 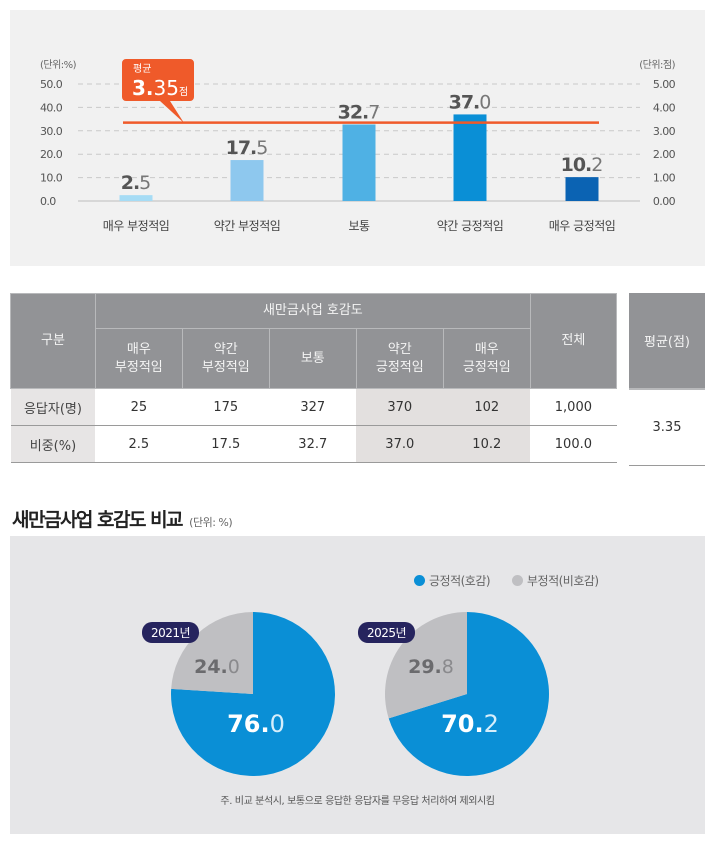 I want to click on sub-header: 약간 긍정적임, so click(x=399, y=358).